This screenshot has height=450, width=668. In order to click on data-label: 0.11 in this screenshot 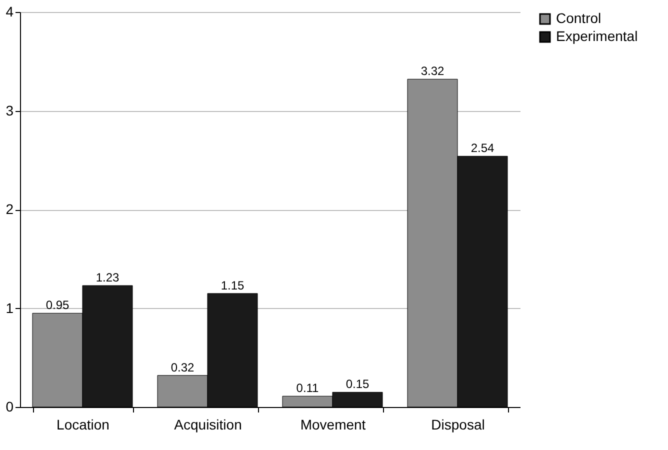, I will do `click(308, 388)`.